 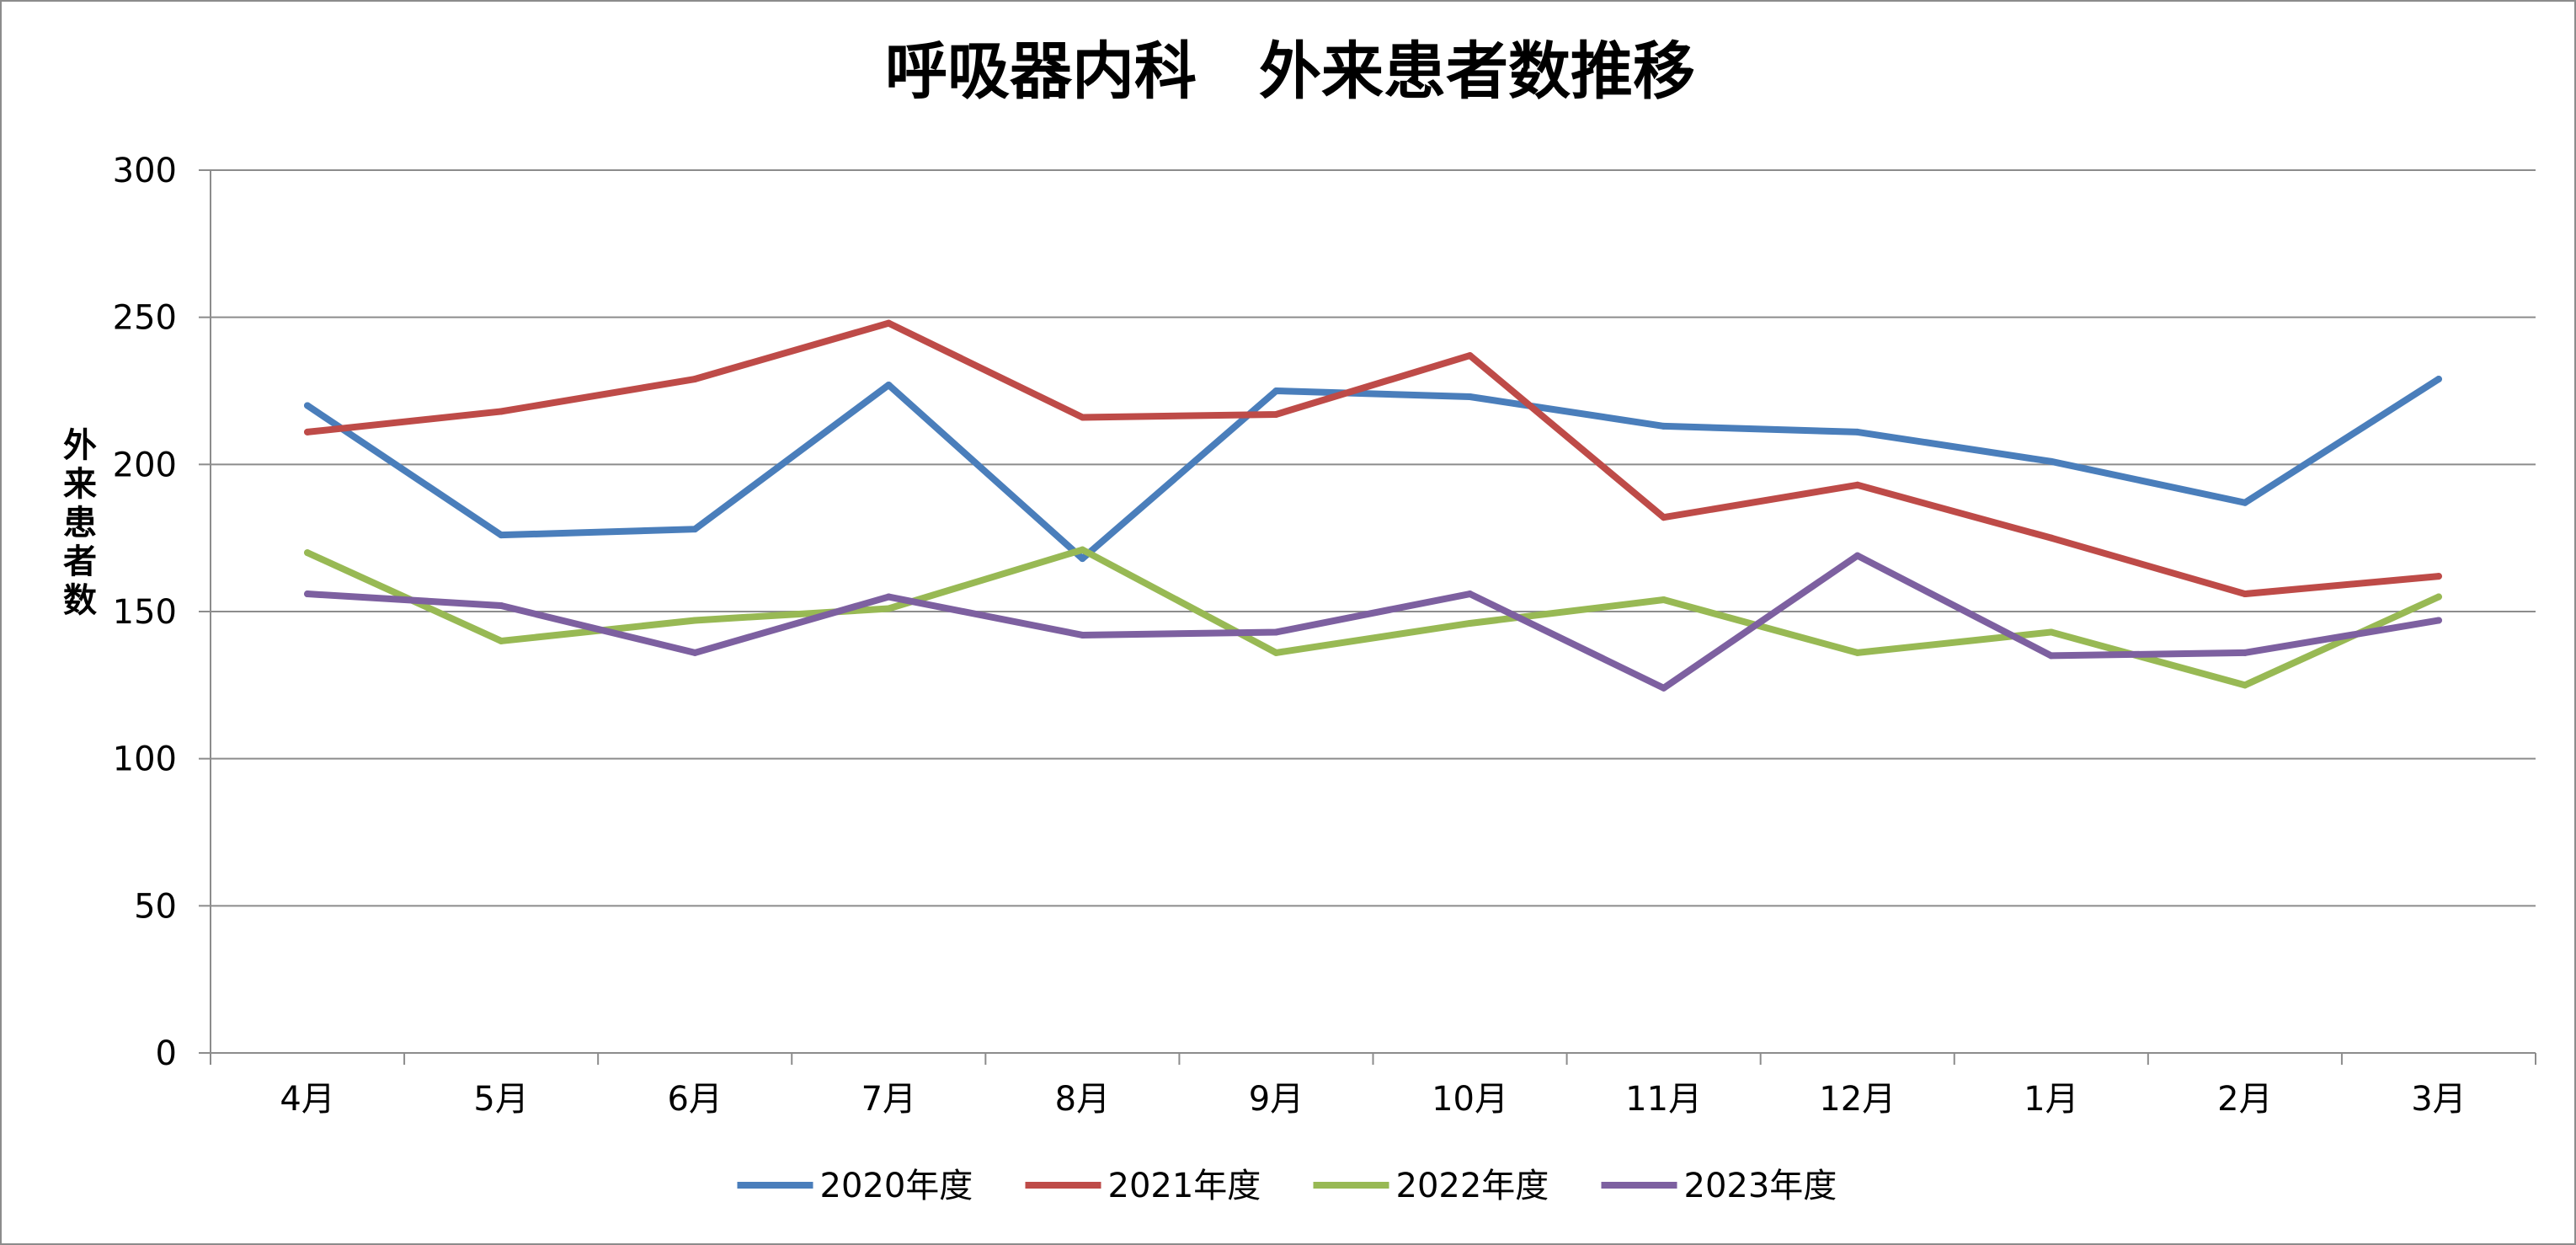 What do you see at coordinates (2051, 1099) in the screenshot?
I see `x-tick-label-10: 1月` at bounding box center [2051, 1099].